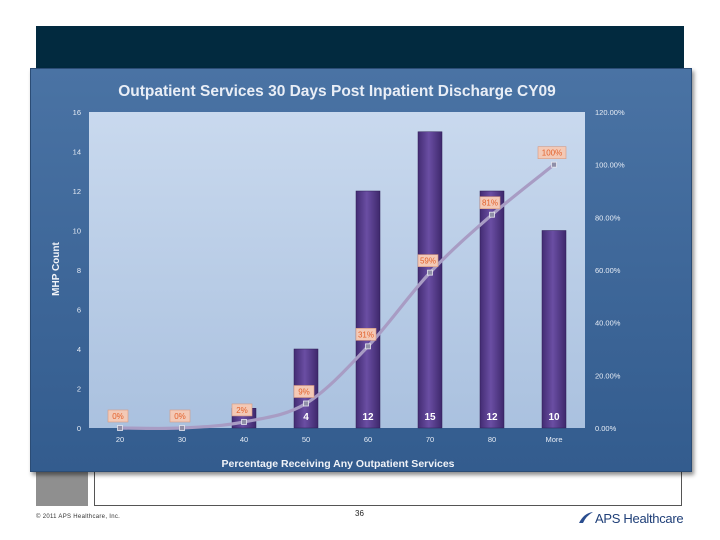 Image resolution: width=720 pixels, height=540 pixels. Describe the element at coordinates (553, 439) in the screenshot. I see `x-tick-label: More` at that location.